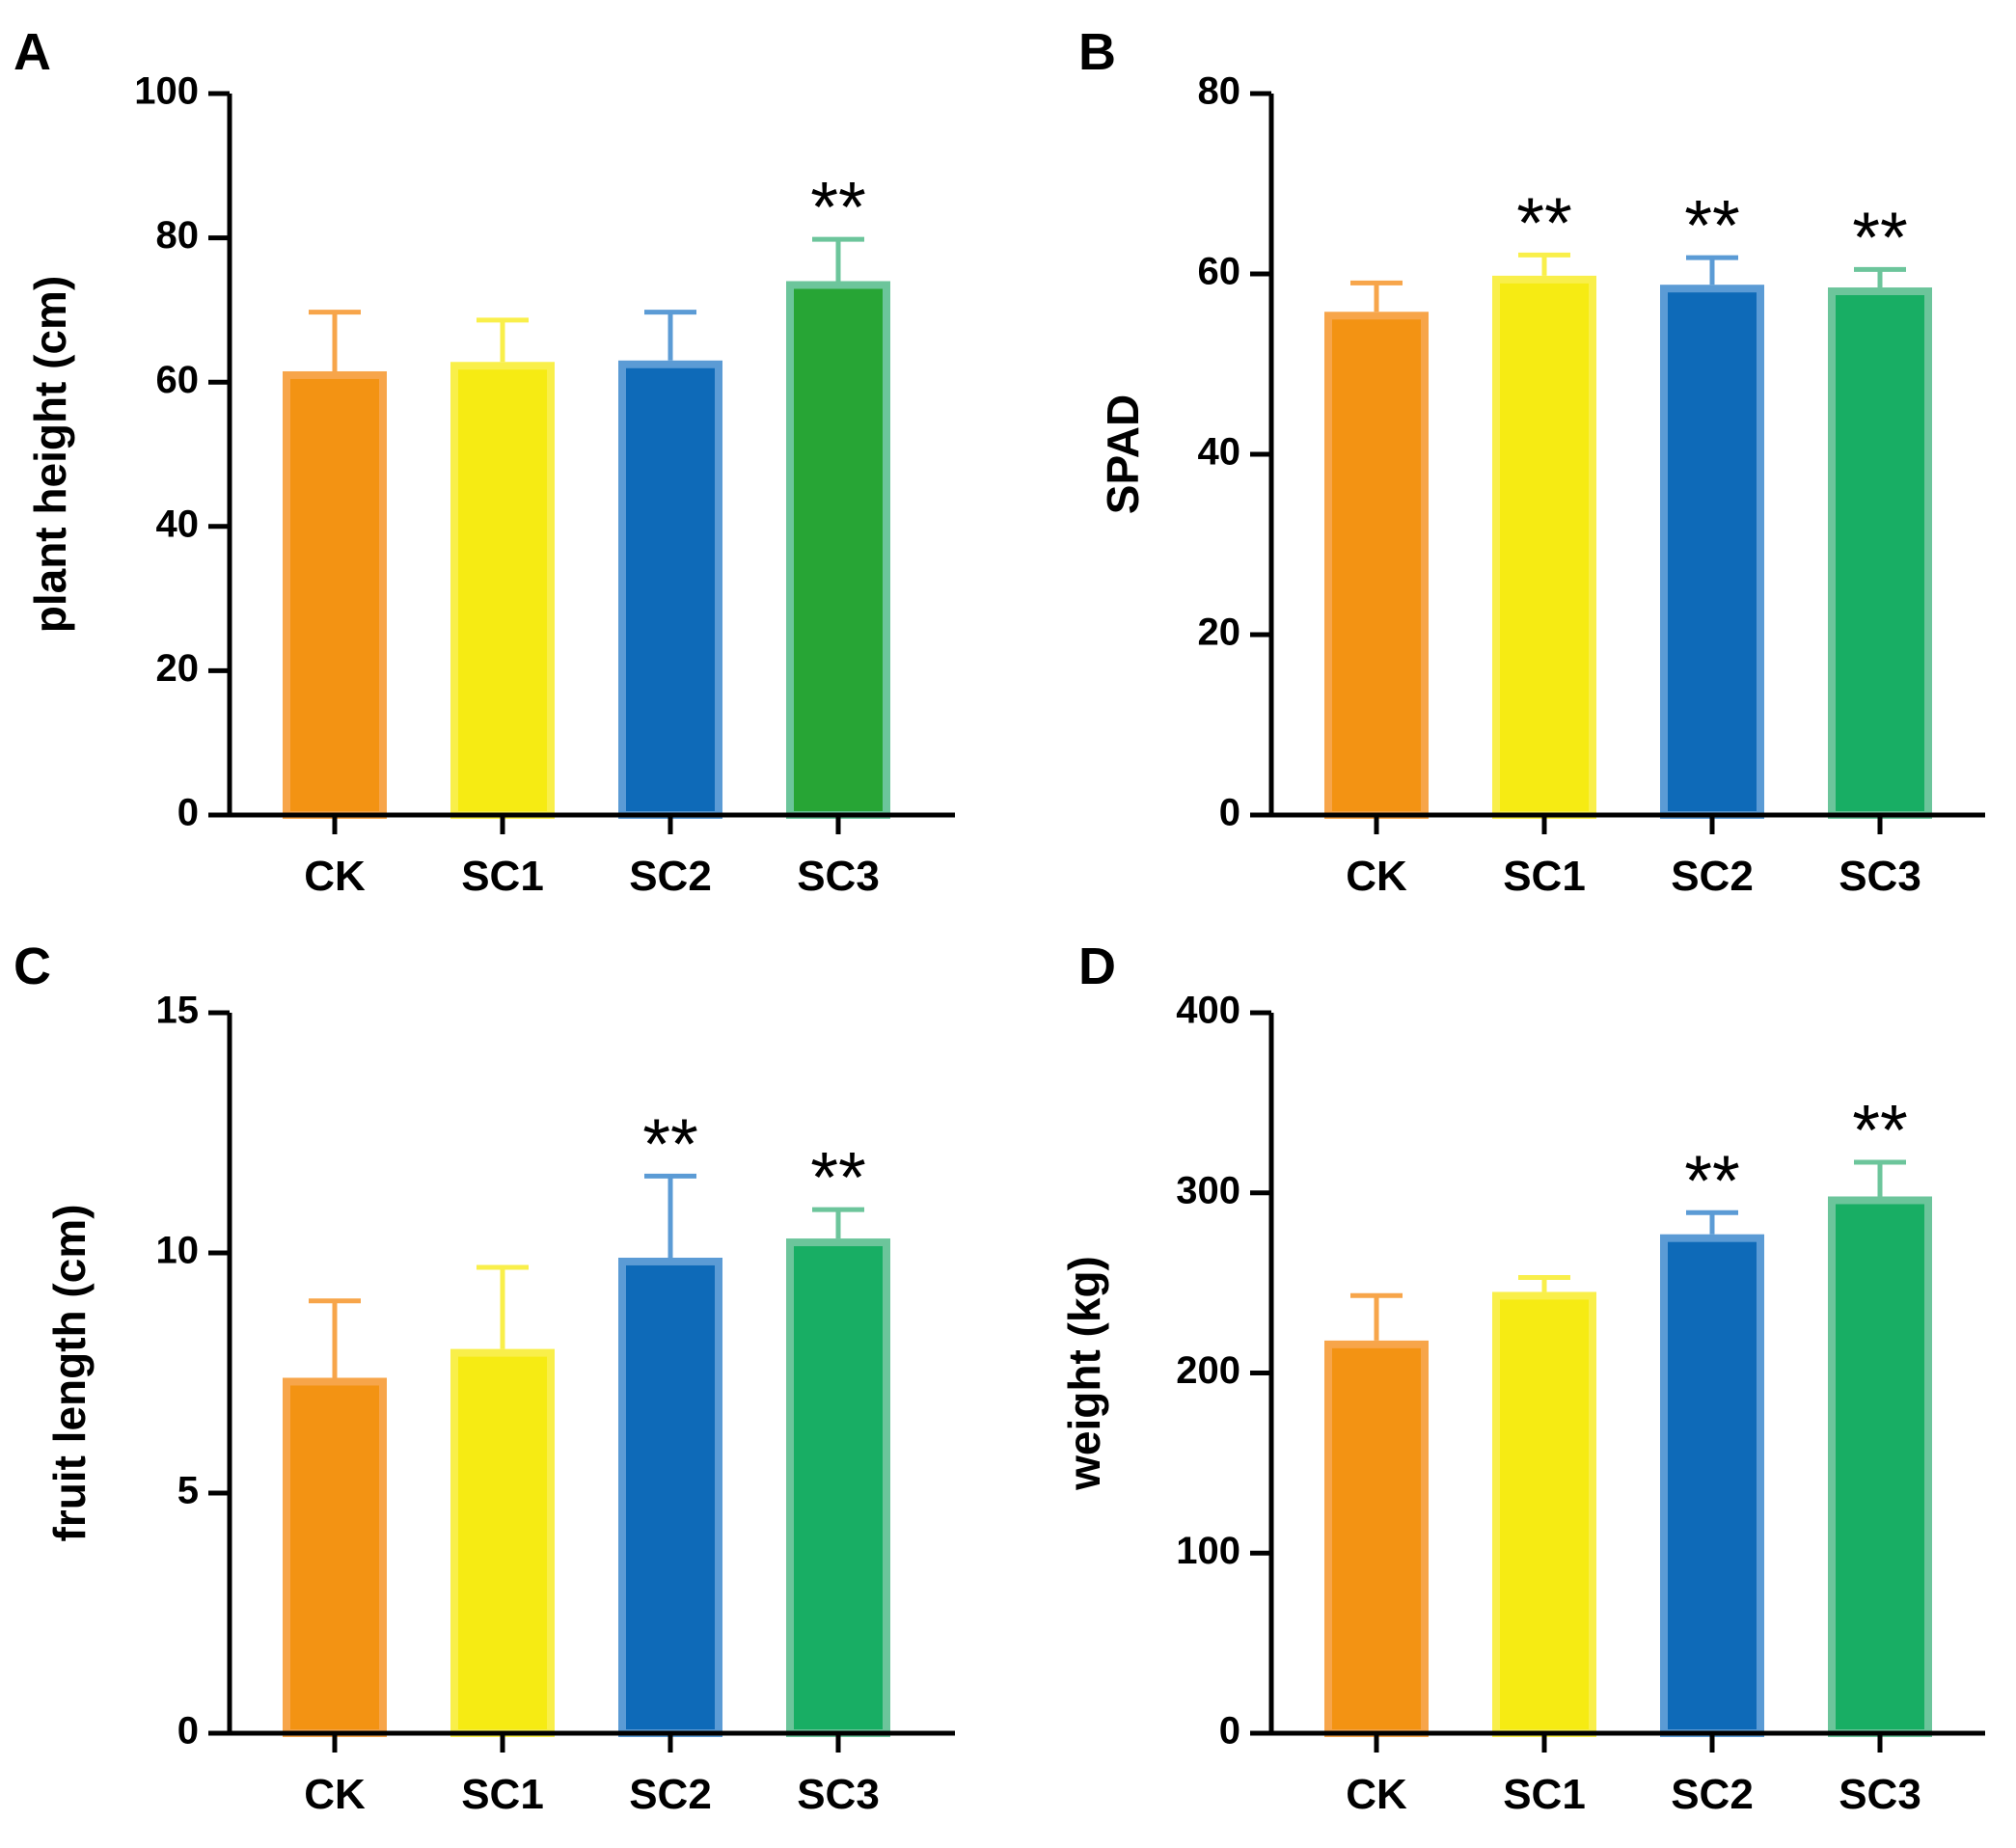  Describe the element at coordinates (1208, 1370) in the screenshot. I see `y-tick-label: 200` at that location.